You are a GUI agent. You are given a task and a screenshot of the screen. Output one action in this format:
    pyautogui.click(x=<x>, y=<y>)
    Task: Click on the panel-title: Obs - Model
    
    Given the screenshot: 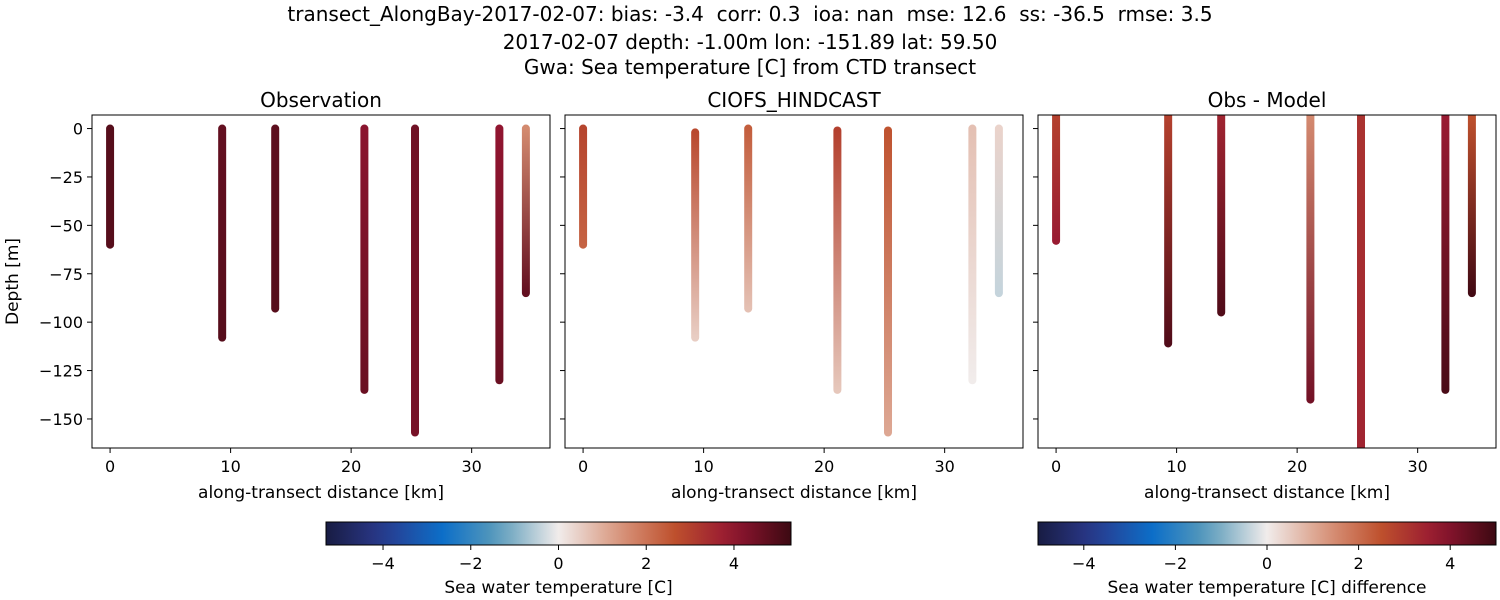 What is the action you would take?
    pyautogui.click(x=1267, y=100)
    